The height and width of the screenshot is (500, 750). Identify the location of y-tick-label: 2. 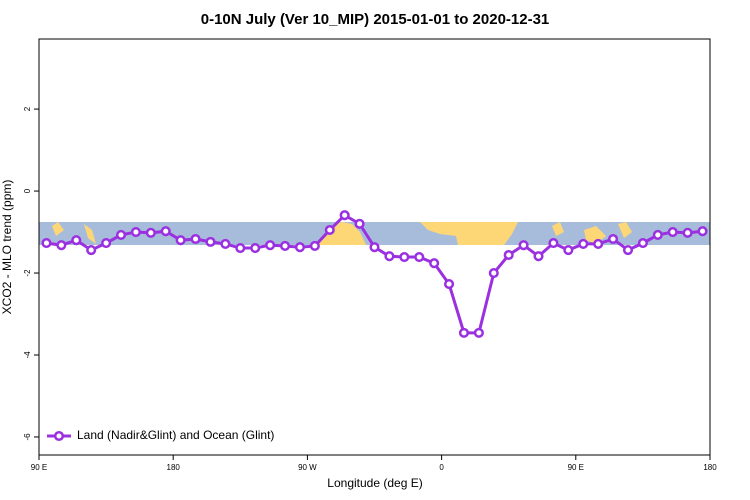
(27, 108).